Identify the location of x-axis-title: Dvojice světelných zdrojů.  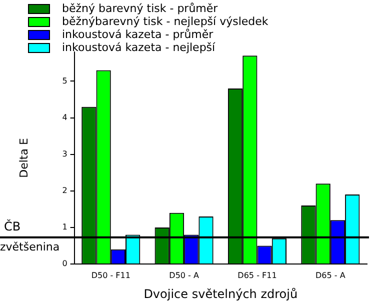
(221, 293).